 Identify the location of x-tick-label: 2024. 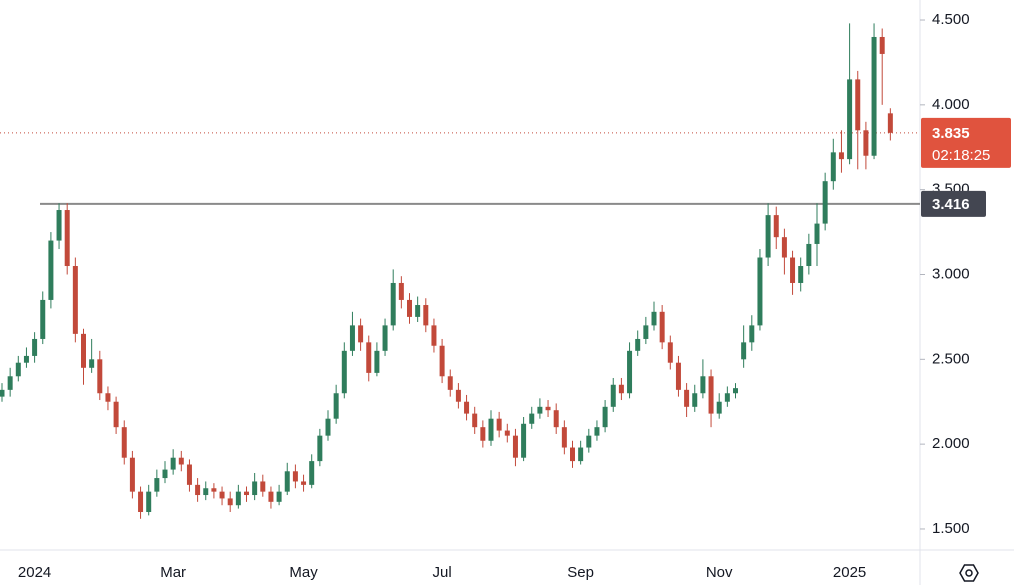
(34, 572).